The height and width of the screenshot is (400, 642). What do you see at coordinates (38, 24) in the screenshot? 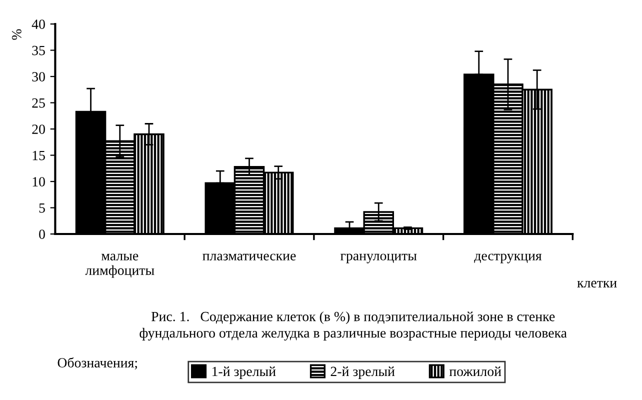
I see `y-tick-label: 40` at bounding box center [38, 24].